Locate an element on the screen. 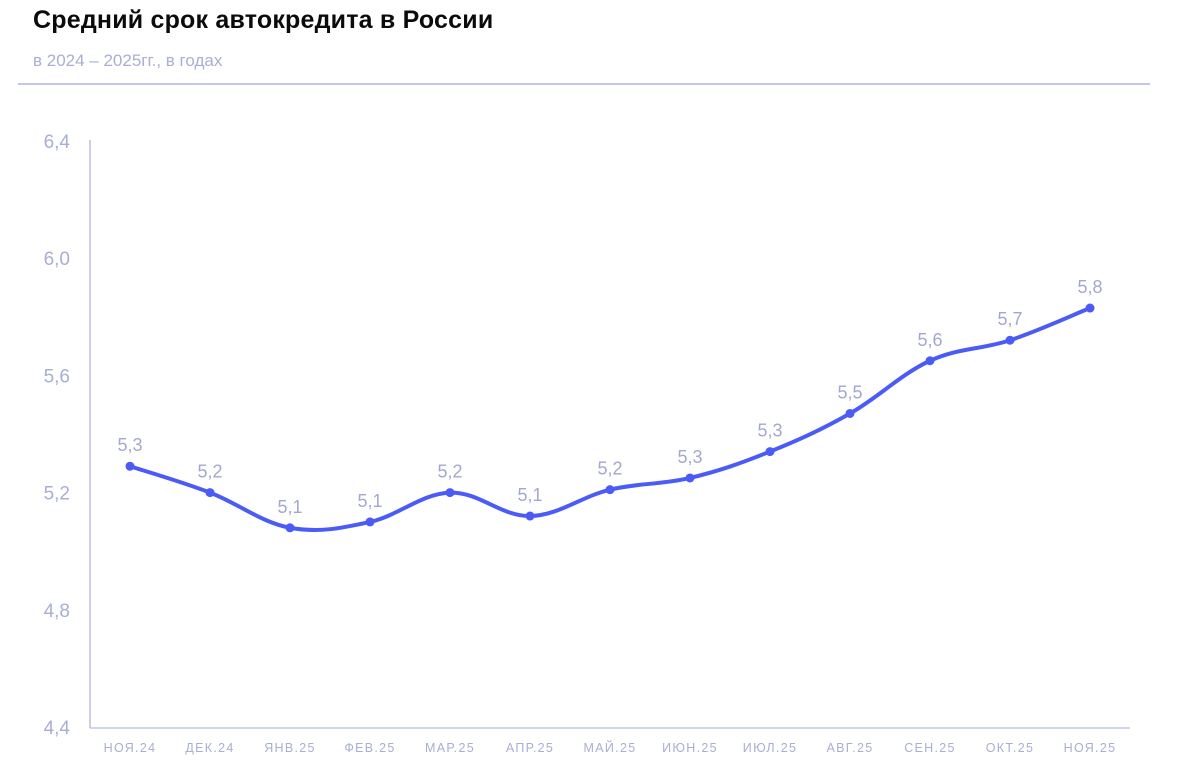 The height and width of the screenshot is (780, 1200). x-tick-label: НОЯ.24 is located at coordinates (130, 748).